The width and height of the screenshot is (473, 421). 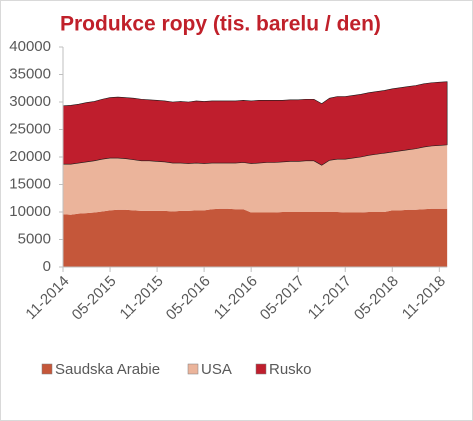 I want to click on legend-label: Rusko, so click(x=290, y=369).